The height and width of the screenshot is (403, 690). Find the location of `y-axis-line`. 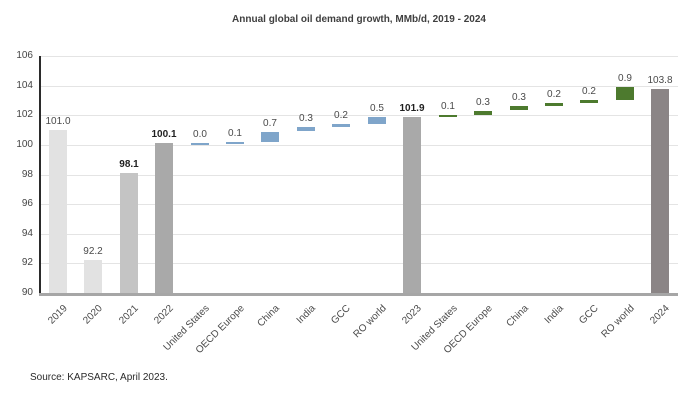

y-axis-line is located at coordinates (40, 176).